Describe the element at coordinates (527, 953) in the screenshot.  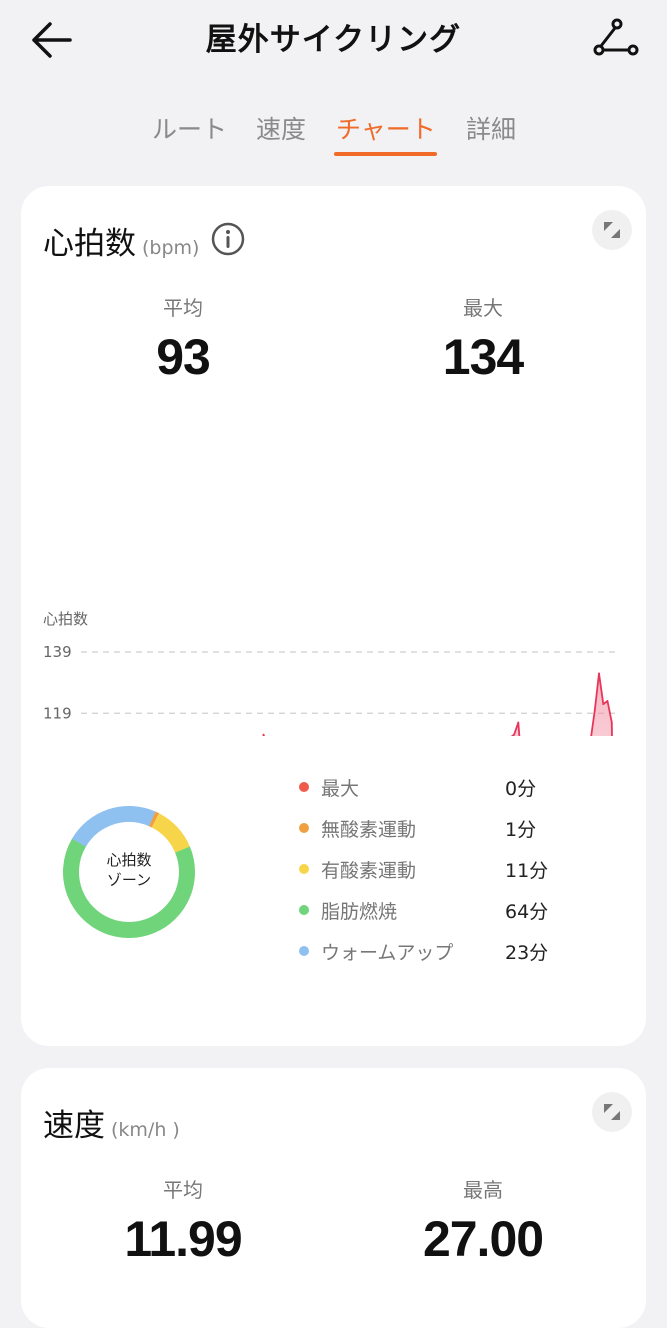
I see `zone-minutes: 23分` at that location.